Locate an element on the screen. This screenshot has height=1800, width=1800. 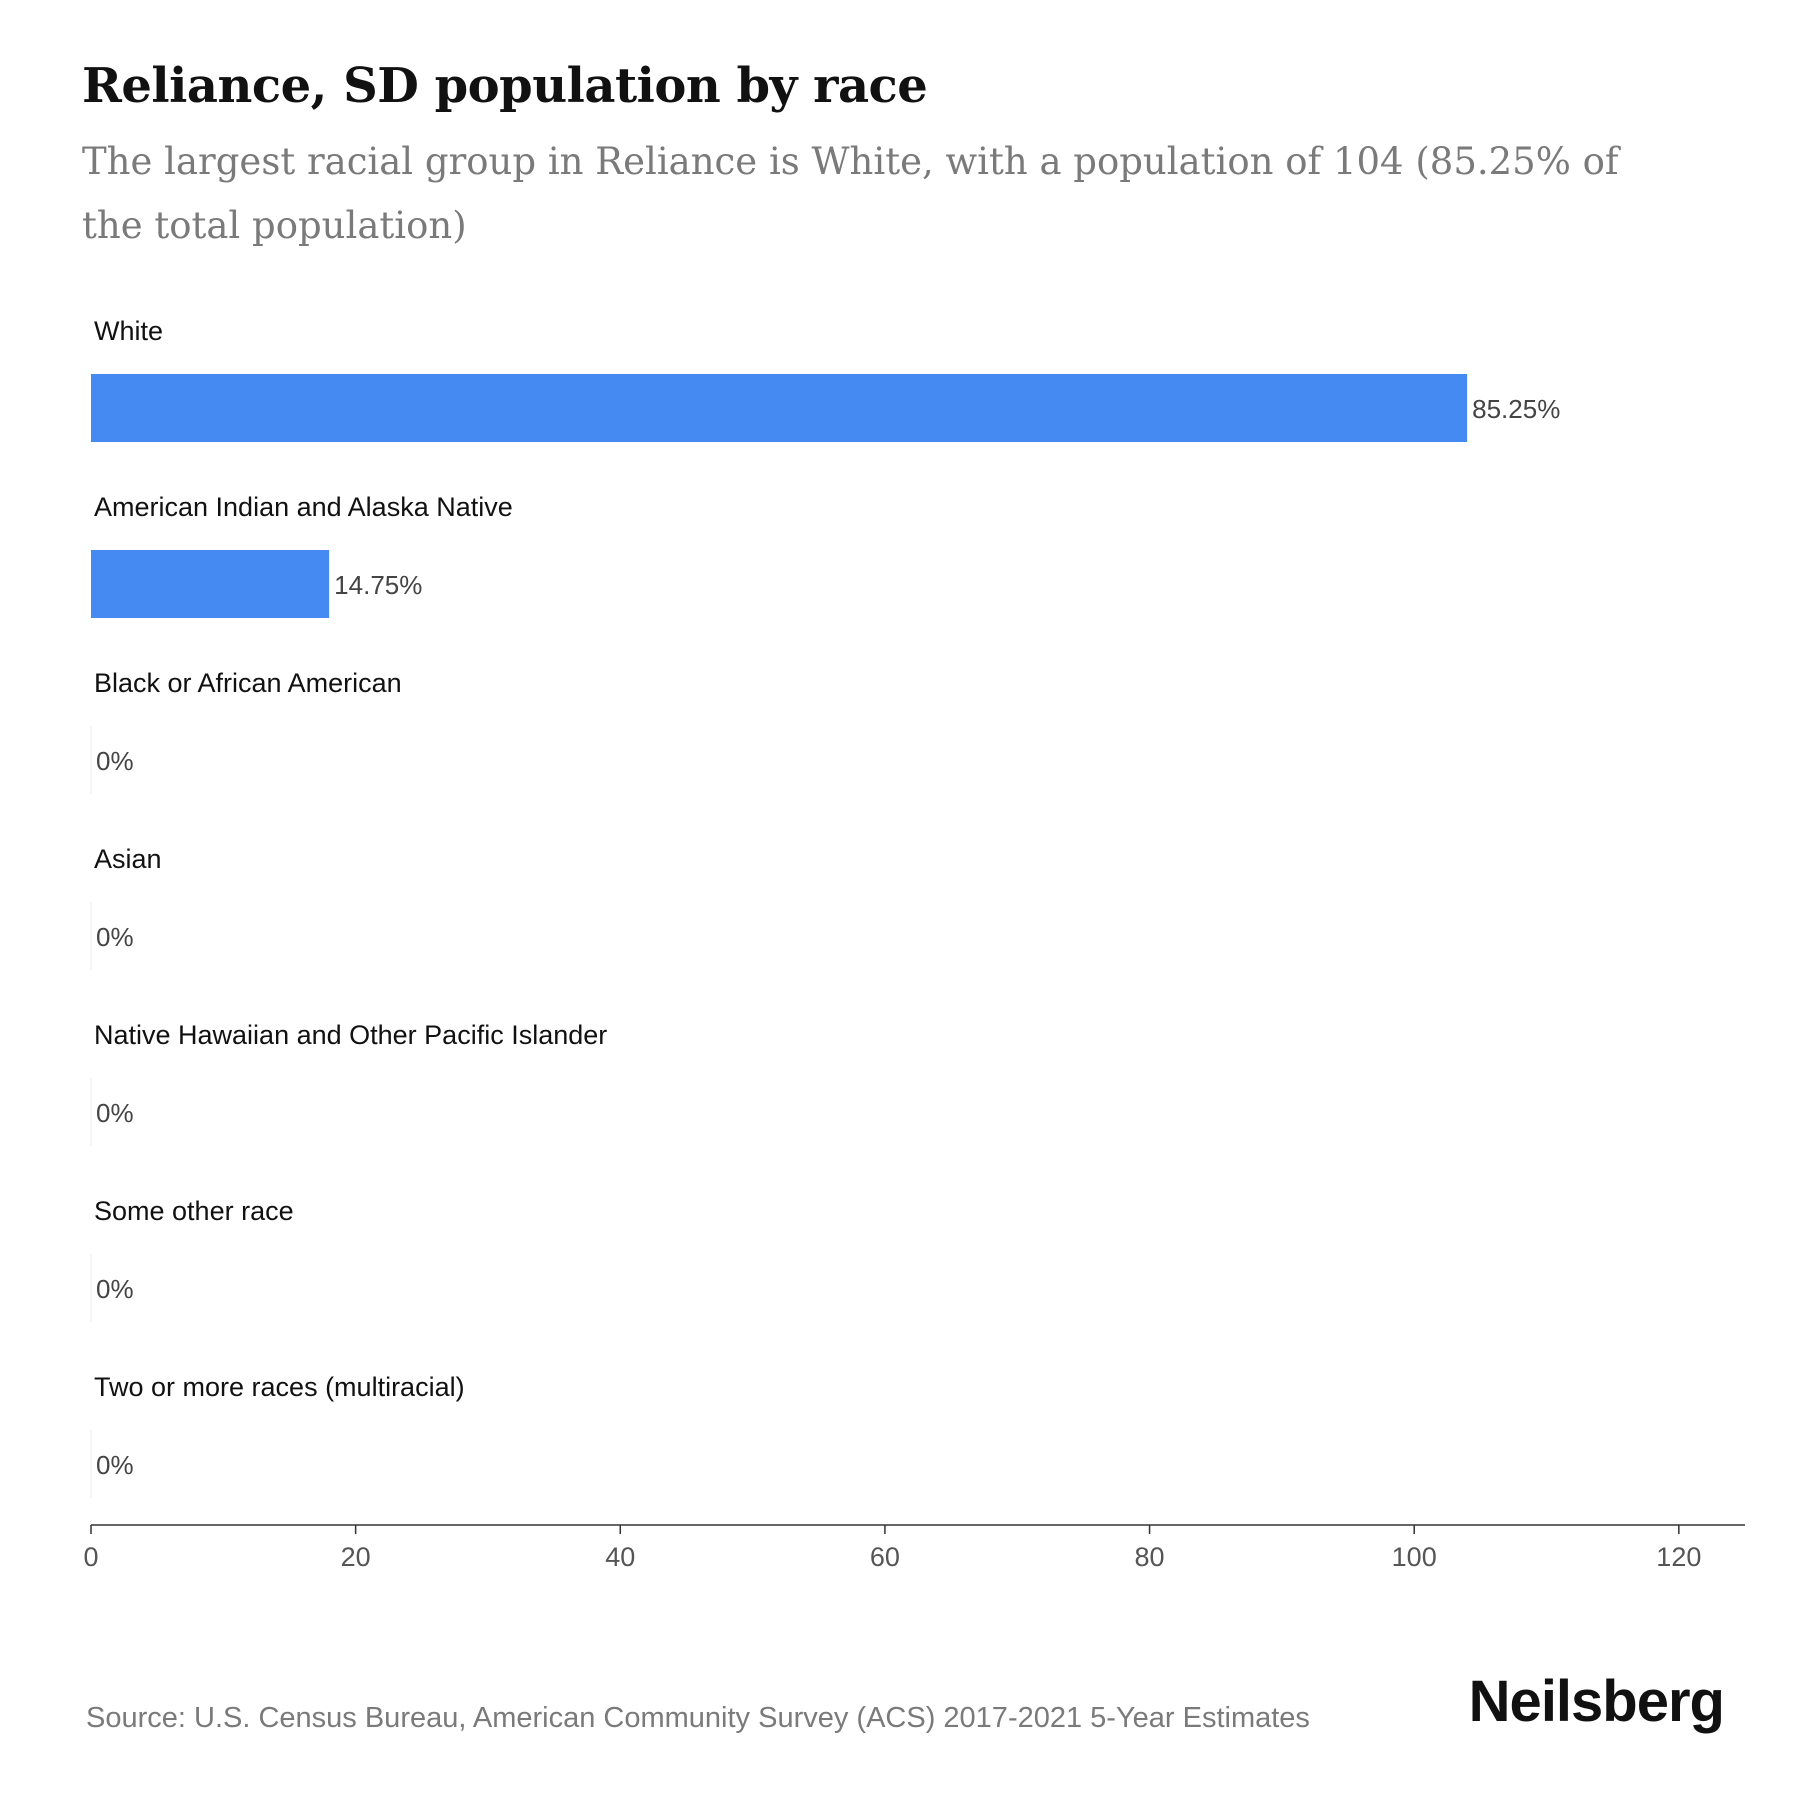
category-label: American Indian and Alaska Native is located at coordinates (303, 507).